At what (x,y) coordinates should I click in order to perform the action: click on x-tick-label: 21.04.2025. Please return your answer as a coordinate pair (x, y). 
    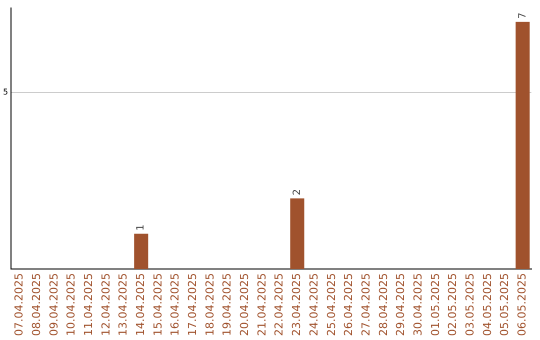
    Looking at the image, I should click on (261, 304).